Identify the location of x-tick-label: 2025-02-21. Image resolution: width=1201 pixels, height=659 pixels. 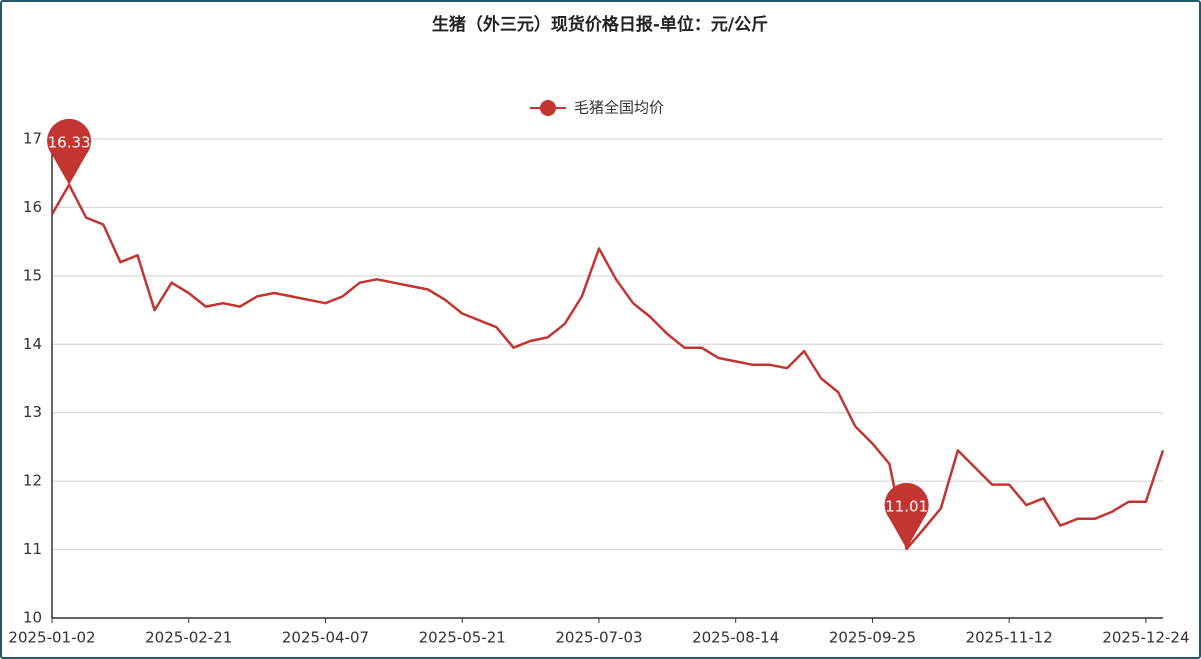
(188, 638).